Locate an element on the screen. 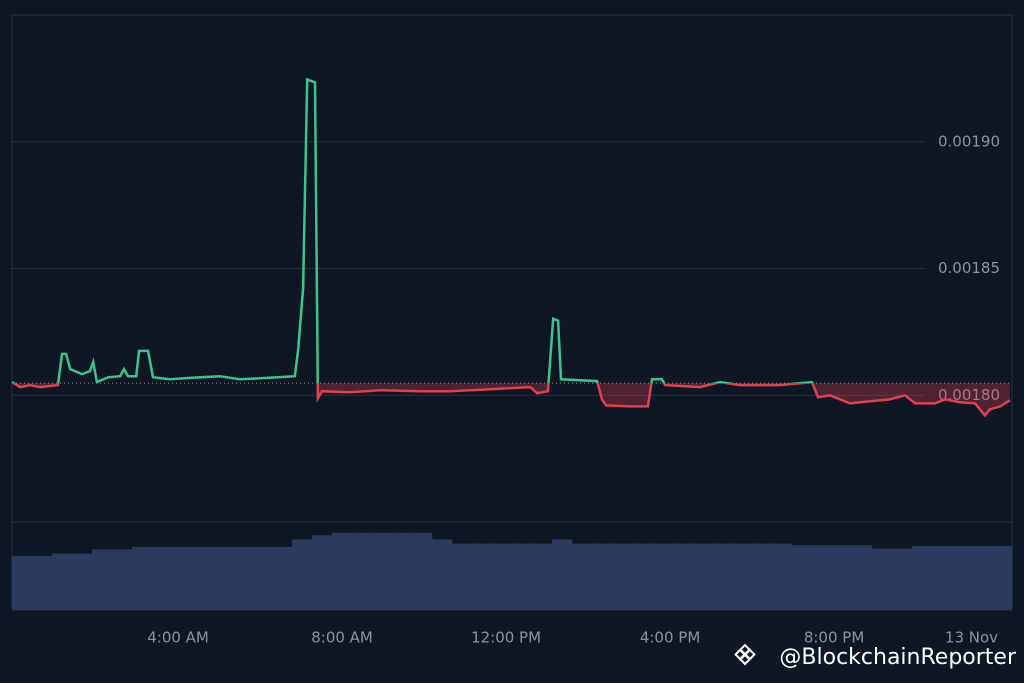  y-tick-label: 0.00190 is located at coordinates (969, 141).